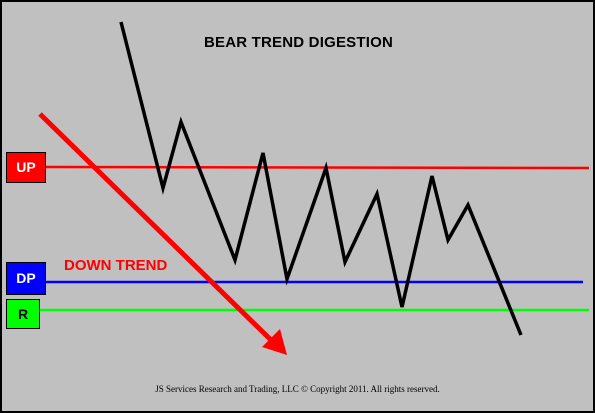 Image resolution: width=595 pixels, height=413 pixels. What do you see at coordinates (317, 167) in the screenshot?
I see `up-level-line` at bounding box center [317, 167].